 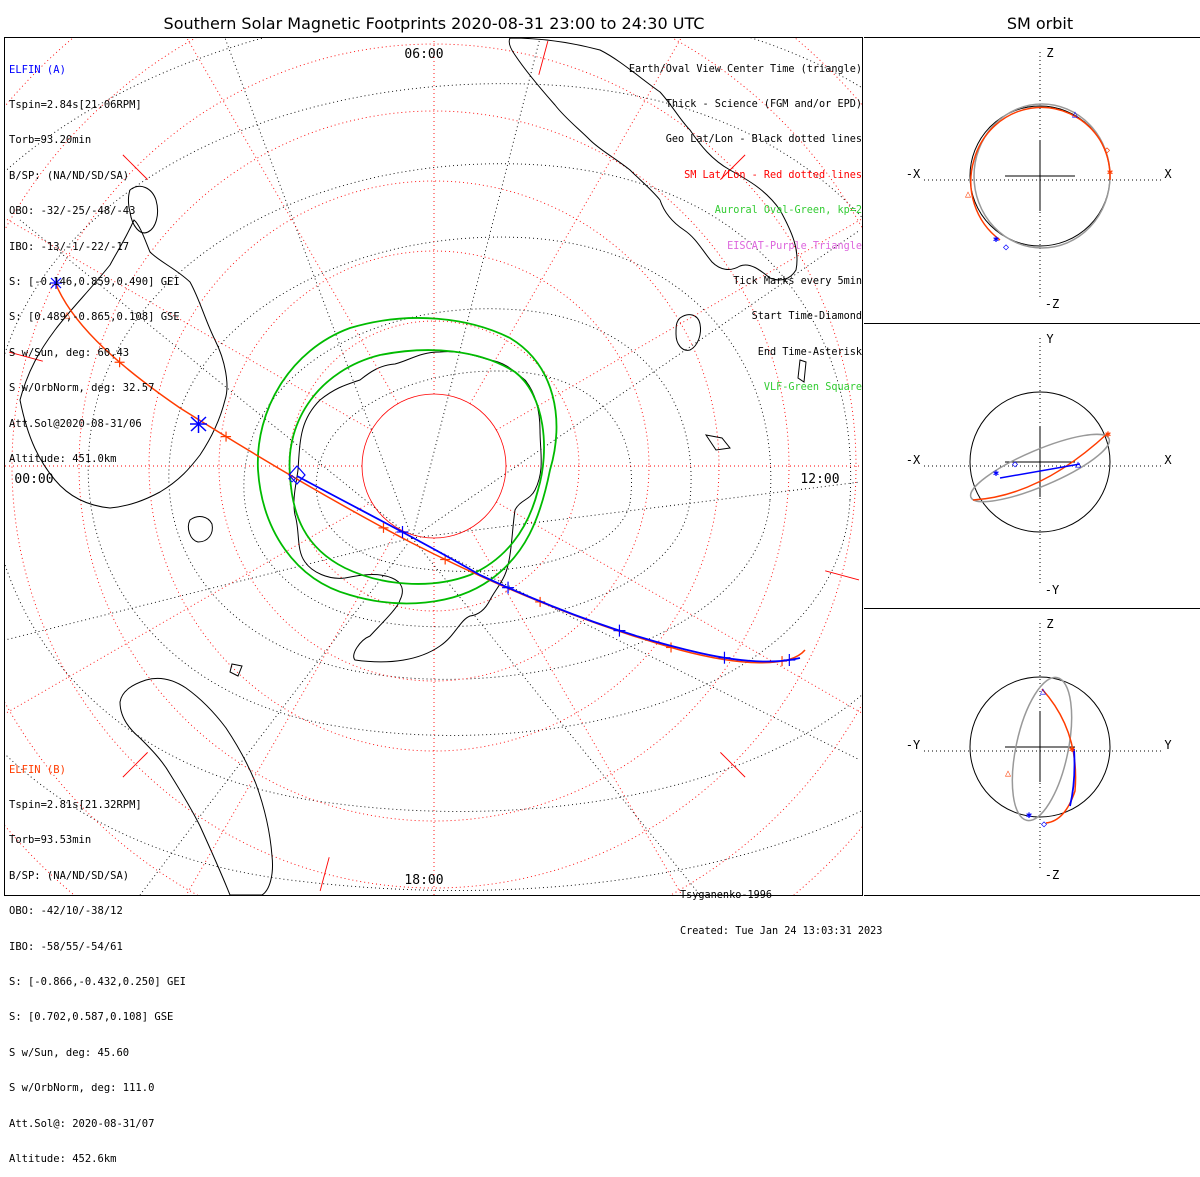 I want to click on elfin-b-line: S: [0.702,0.587,0.108] GSE, so click(x=91, y=1017).